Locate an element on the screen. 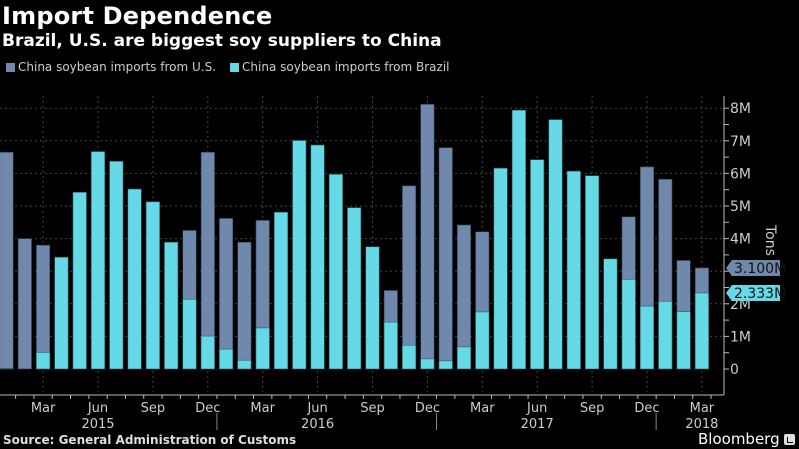 This screenshot has width=799, height=449. last-value-us-box is located at coordinates (753, 267).